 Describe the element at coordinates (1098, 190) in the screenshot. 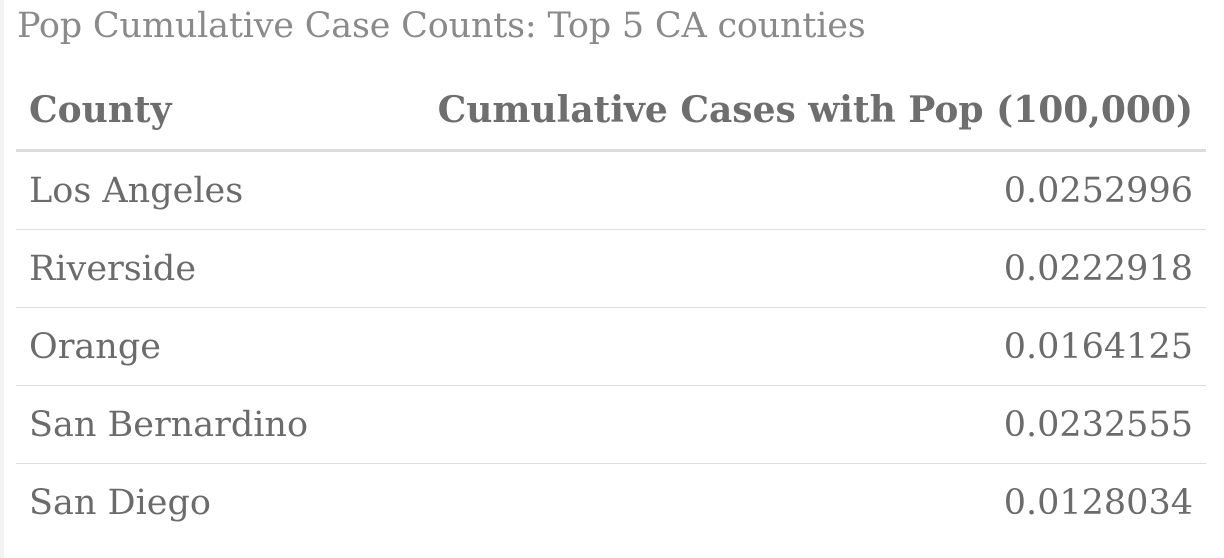

I see `value-cell: 0.0252996` at that location.